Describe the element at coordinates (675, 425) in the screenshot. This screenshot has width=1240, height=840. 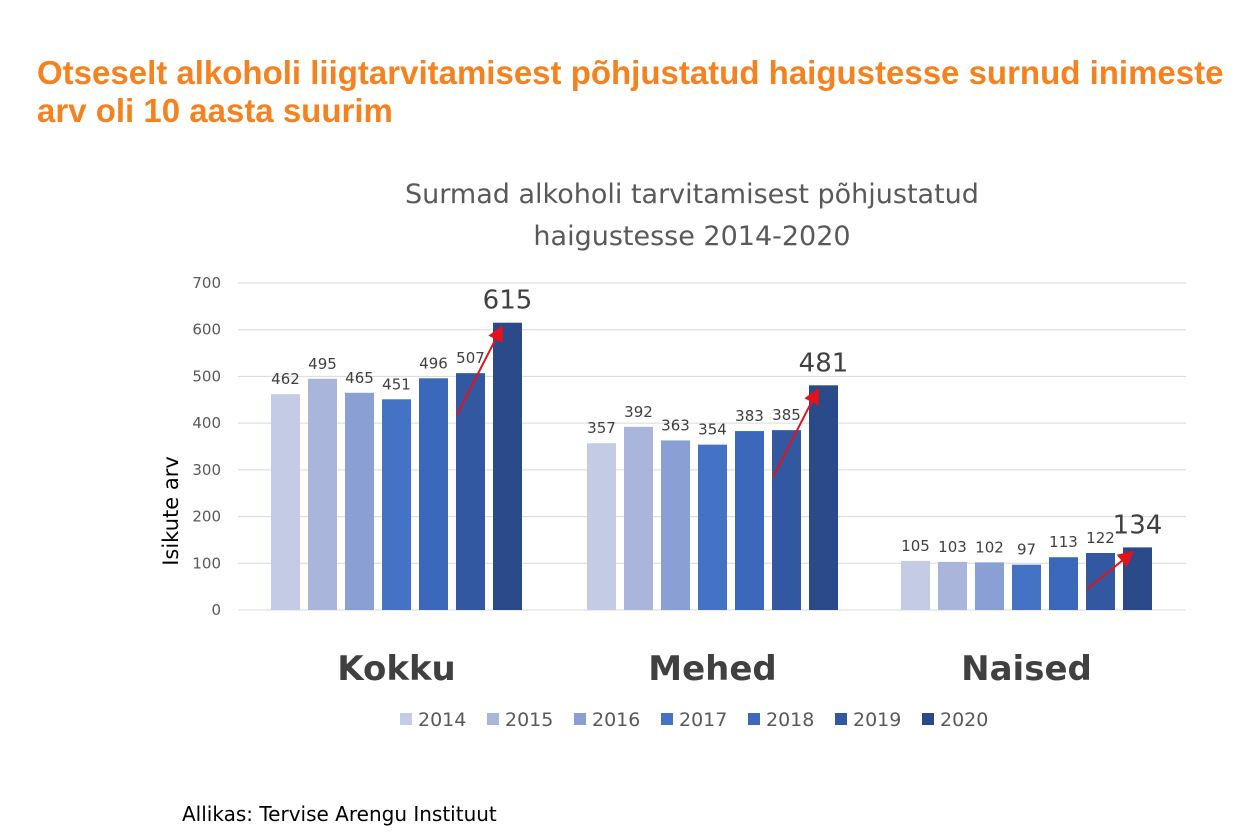
I see `data-label: 363` at that location.